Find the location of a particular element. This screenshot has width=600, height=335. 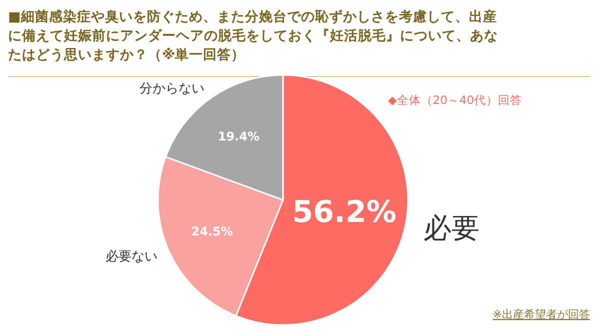

text: ※出産希望者が回答 is located at coordinates (541, 314).